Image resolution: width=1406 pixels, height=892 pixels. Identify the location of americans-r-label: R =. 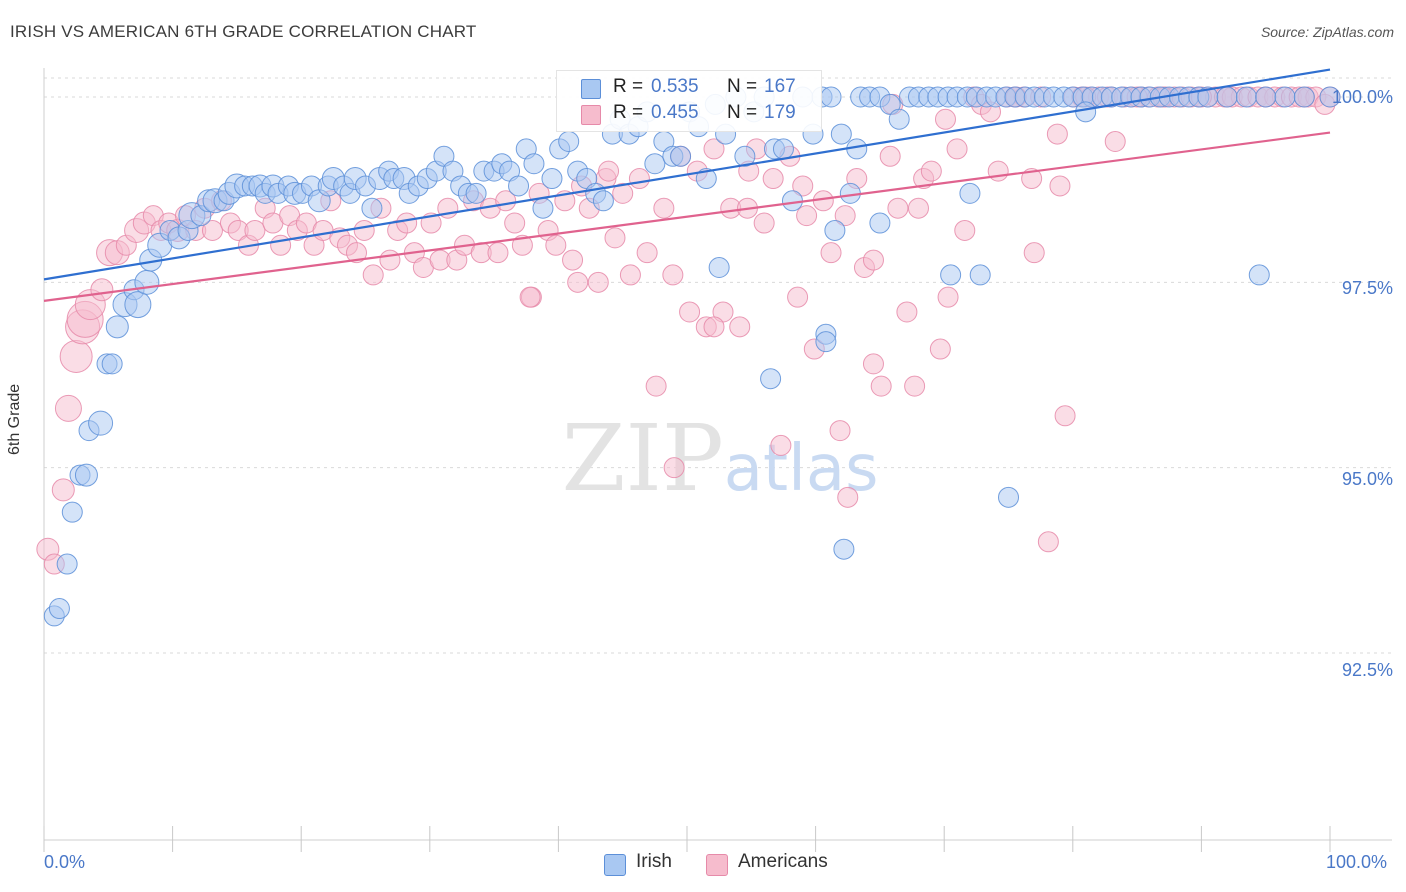
(628, 112).